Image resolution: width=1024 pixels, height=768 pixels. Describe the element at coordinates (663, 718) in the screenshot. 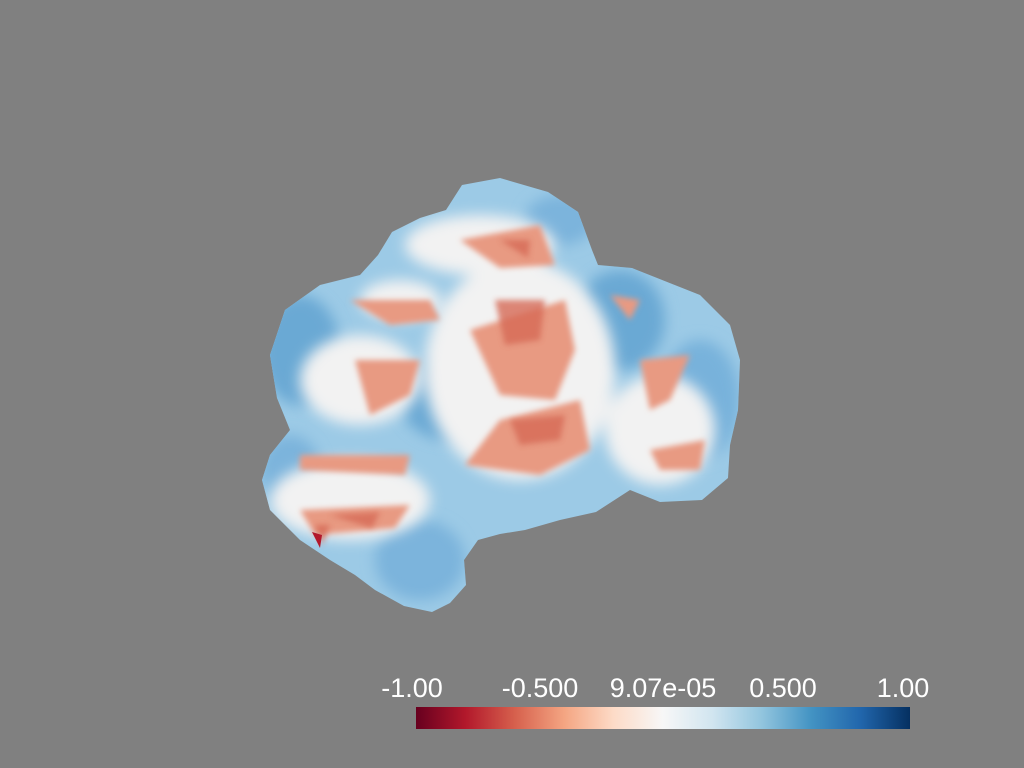

I see `colormap-gradient-bar` at that location.